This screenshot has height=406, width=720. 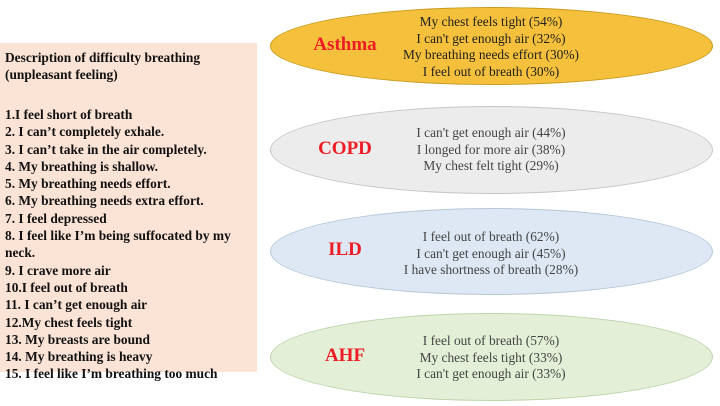 I want to click on asthma-item: I feel out of breath (30%), so click(x=491, y=71).